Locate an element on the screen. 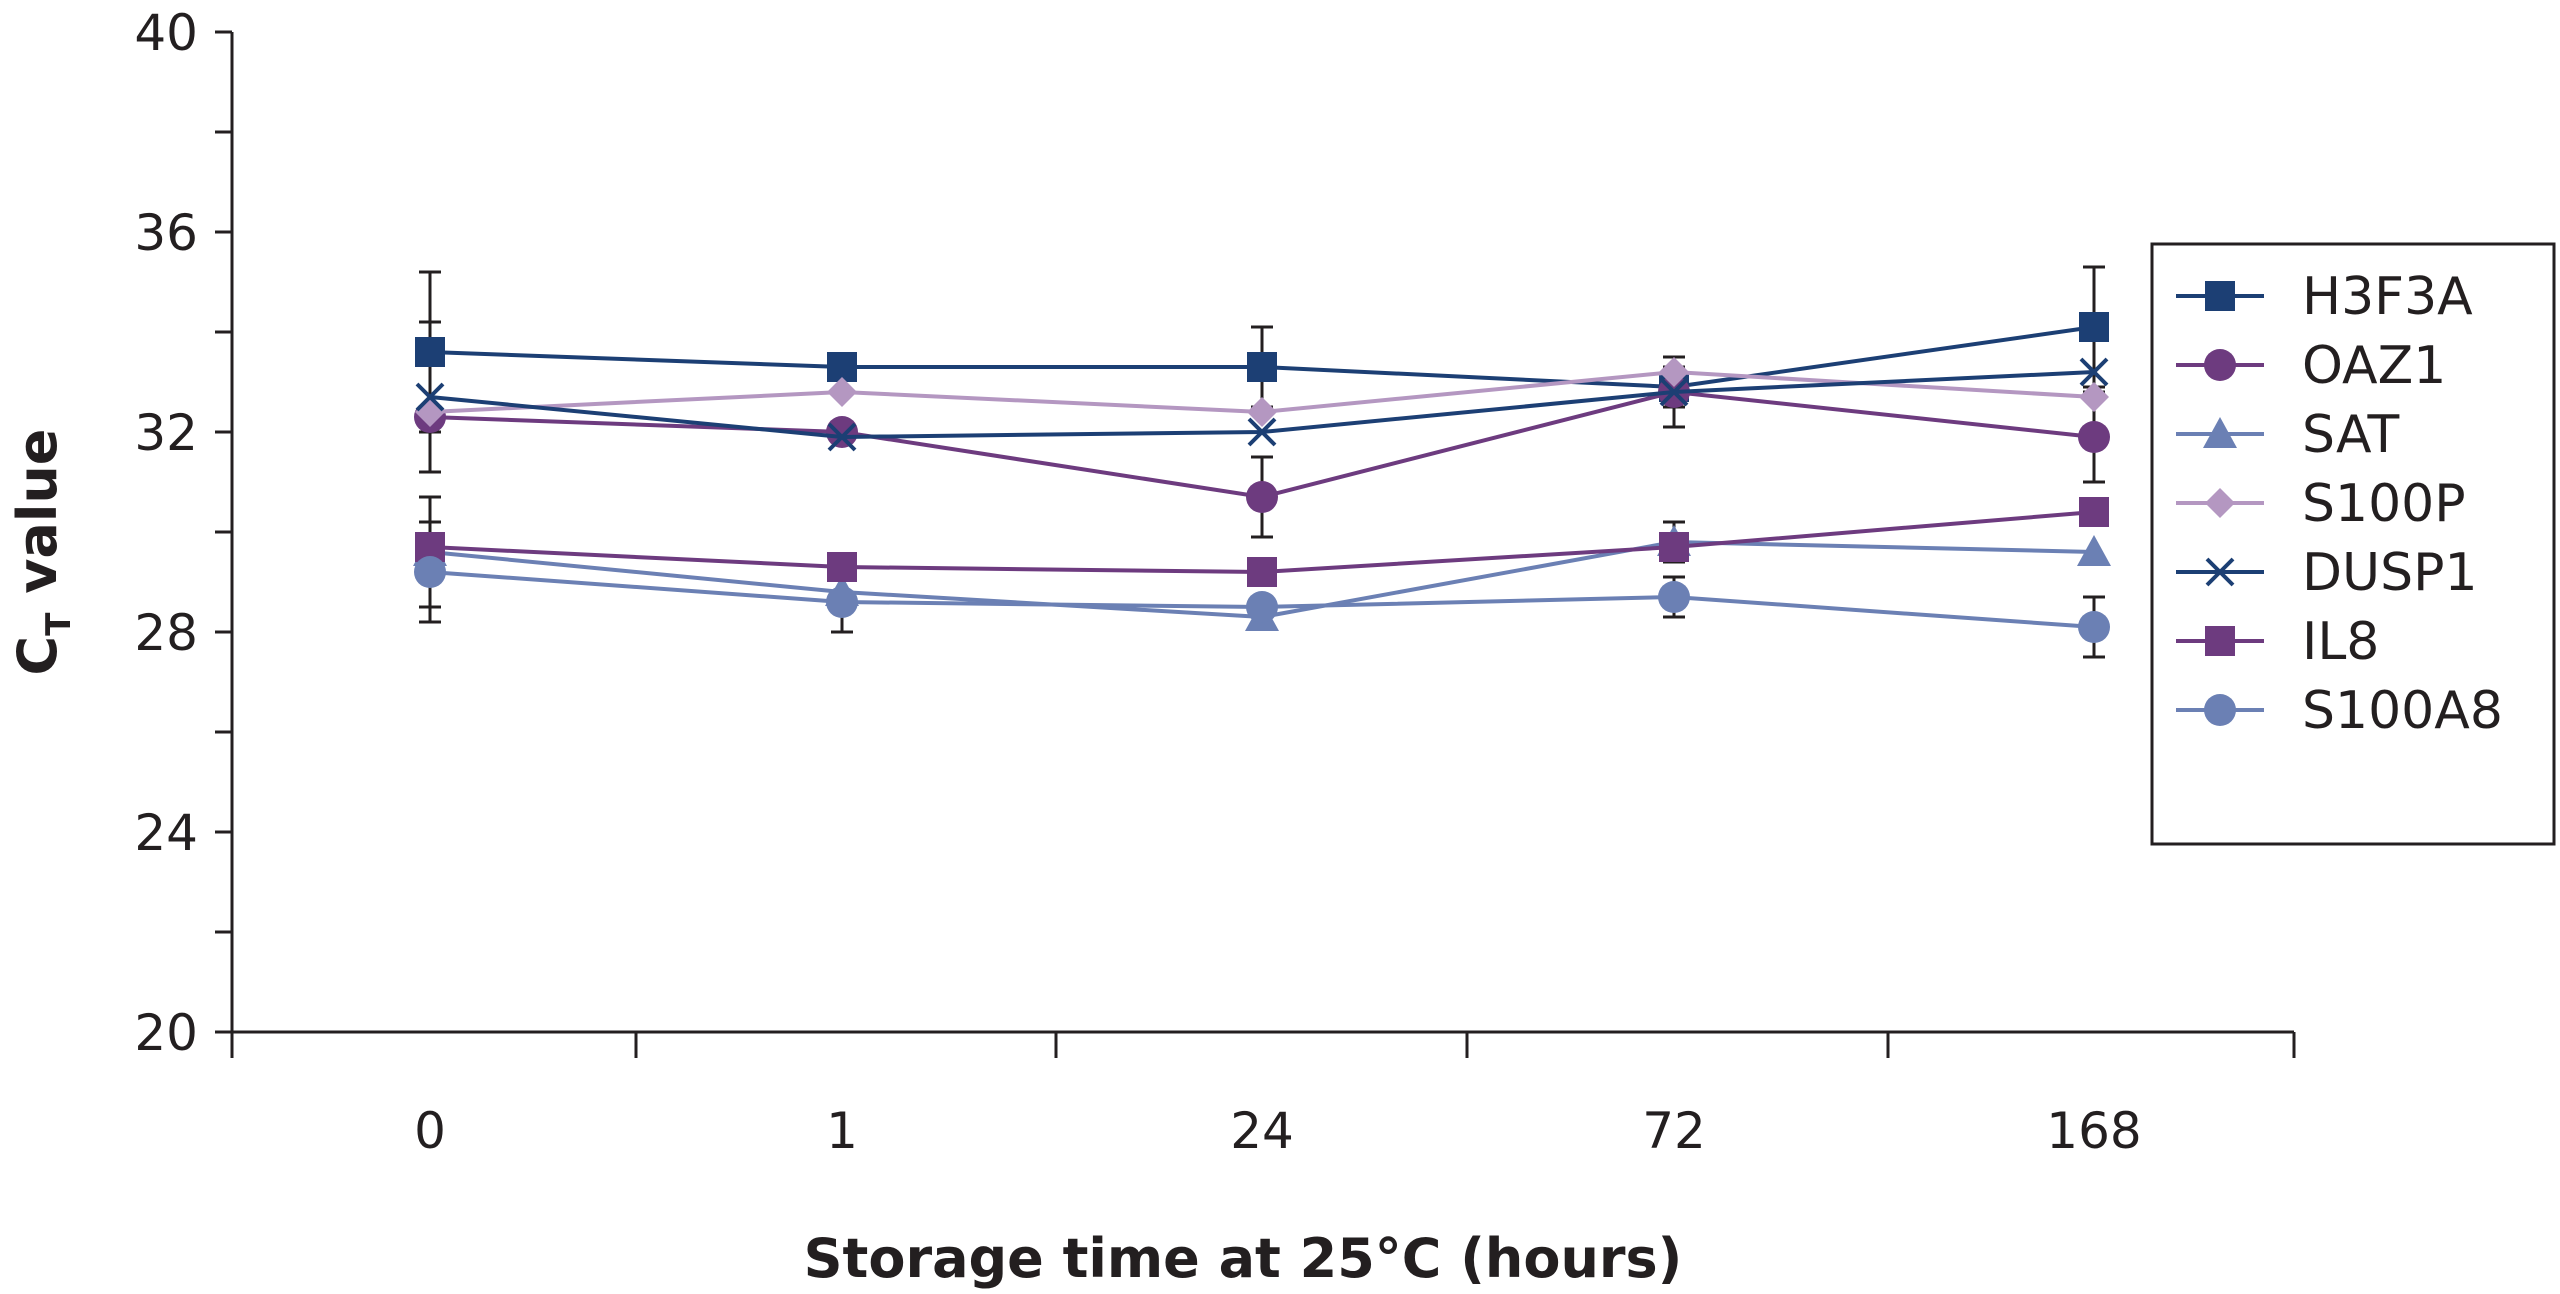 Image resolution: width=2560 pixels, height=1294 pixels. y-tick-label: 24 is located at coordinates (166, 833).